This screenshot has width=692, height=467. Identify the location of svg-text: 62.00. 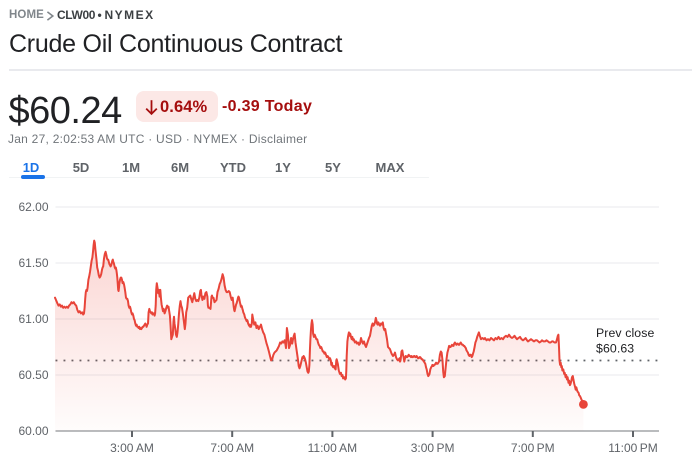
(33, 207).